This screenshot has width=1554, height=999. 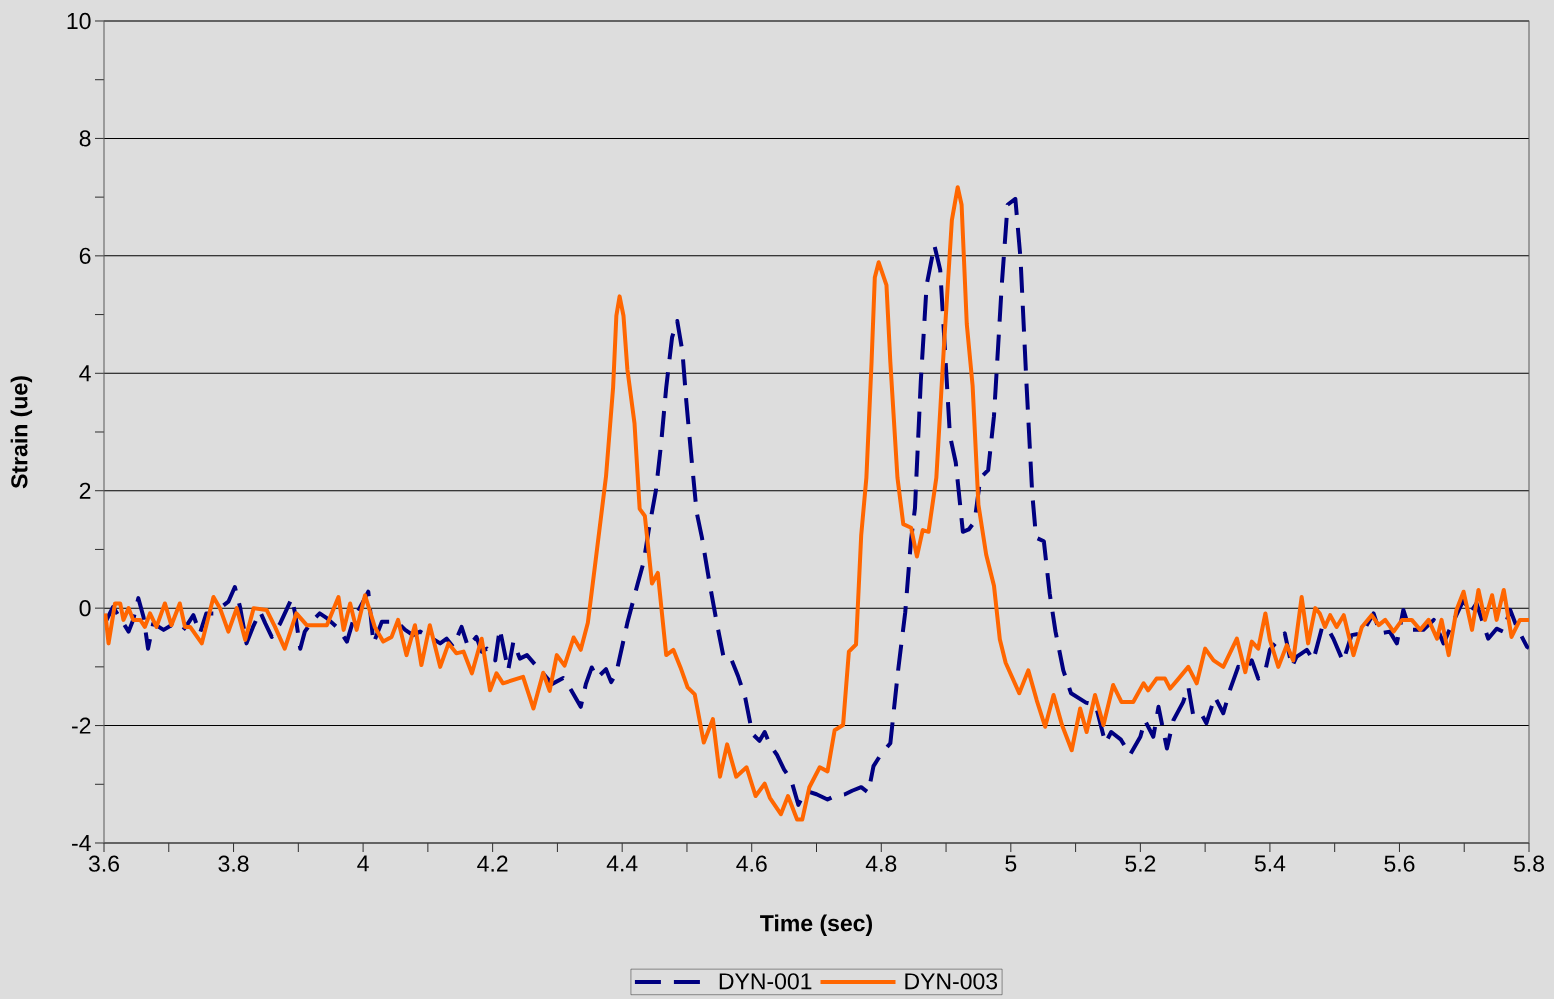 I want to click on x-tick-label: 3.6, so click(x=103, y=863).